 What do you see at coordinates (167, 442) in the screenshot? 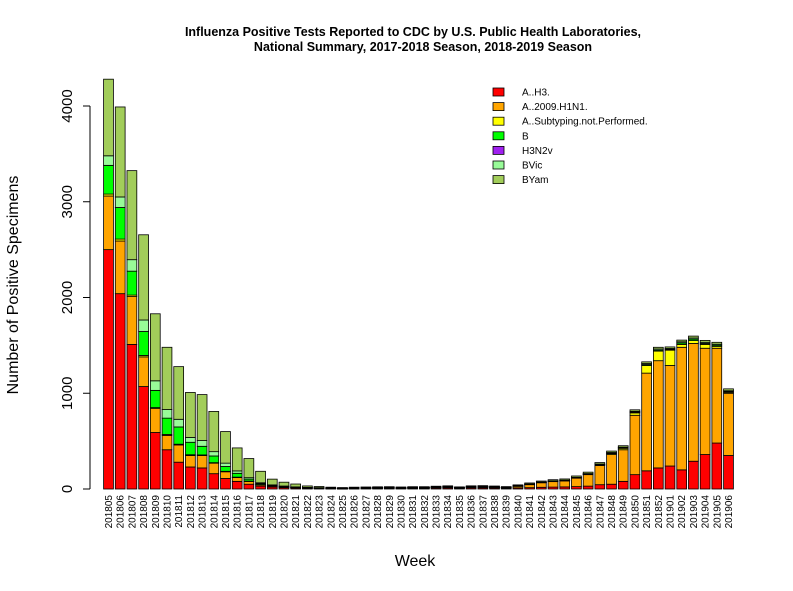
I see `bar-segment-201810-s1` at bounding box center [167, 442].